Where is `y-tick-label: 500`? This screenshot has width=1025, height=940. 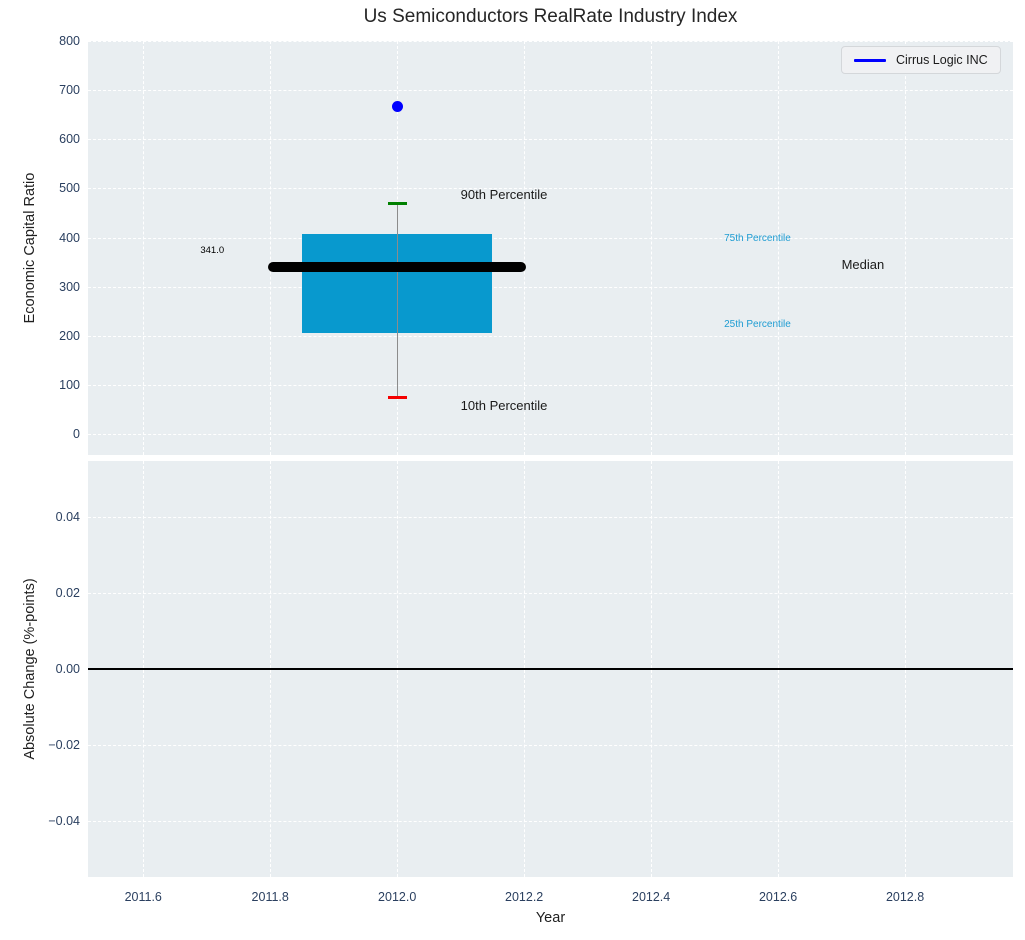
y-tick-label: 500 is located at coordinates (69, 188).